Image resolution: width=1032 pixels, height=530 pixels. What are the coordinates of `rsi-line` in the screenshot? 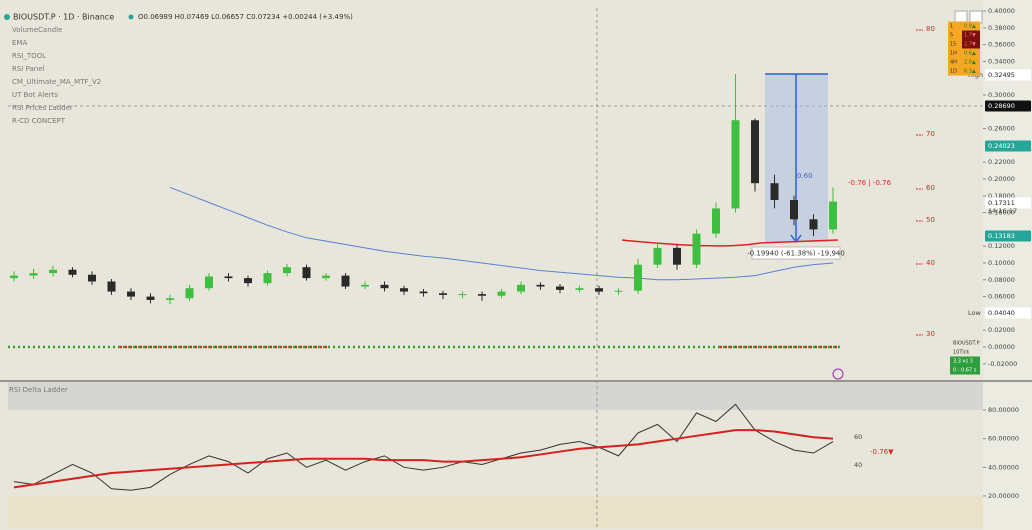 It's located at (423, 447).